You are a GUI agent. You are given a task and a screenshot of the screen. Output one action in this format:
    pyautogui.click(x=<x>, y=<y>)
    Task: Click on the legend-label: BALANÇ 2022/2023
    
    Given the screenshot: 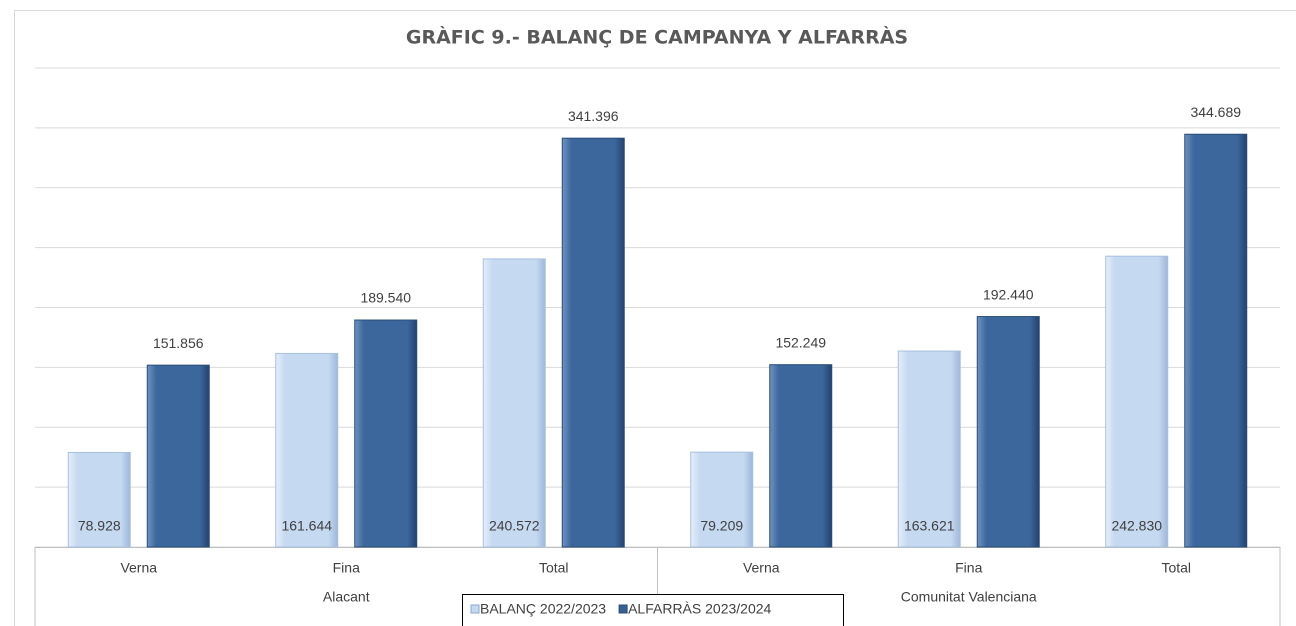 What is the action you would take?
    pyautogui.click(x=543, y=609)
    